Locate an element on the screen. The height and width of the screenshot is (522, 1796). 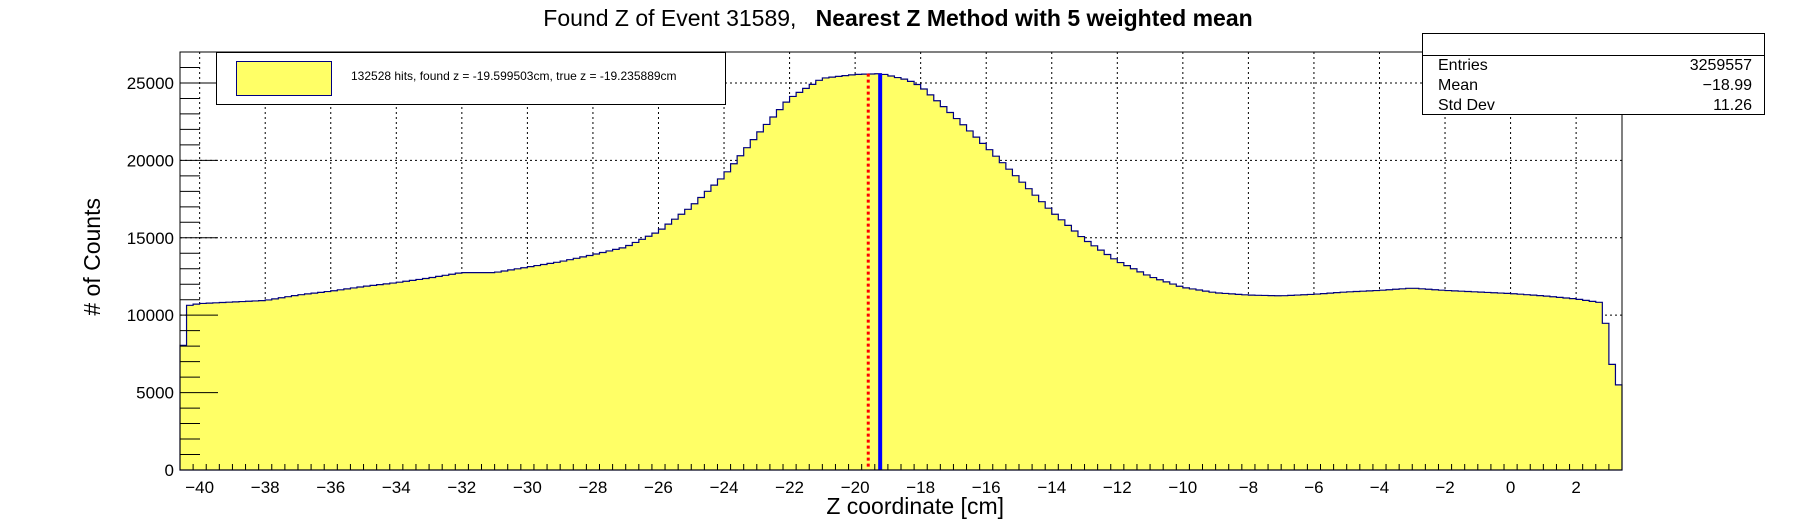
y-tick-label: 20000 is located at coordinates (150, 160).